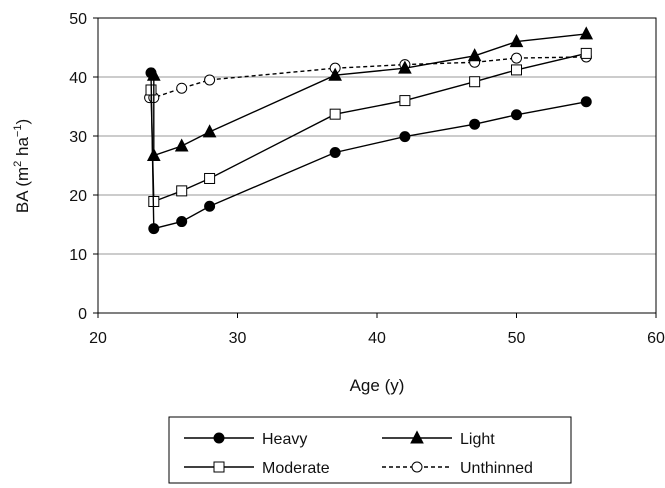 This screenshot has width=665, height=488. Describe the element at coordinates (377, 338) in the screenshot. I see `x-tick-label: 40` at that location.